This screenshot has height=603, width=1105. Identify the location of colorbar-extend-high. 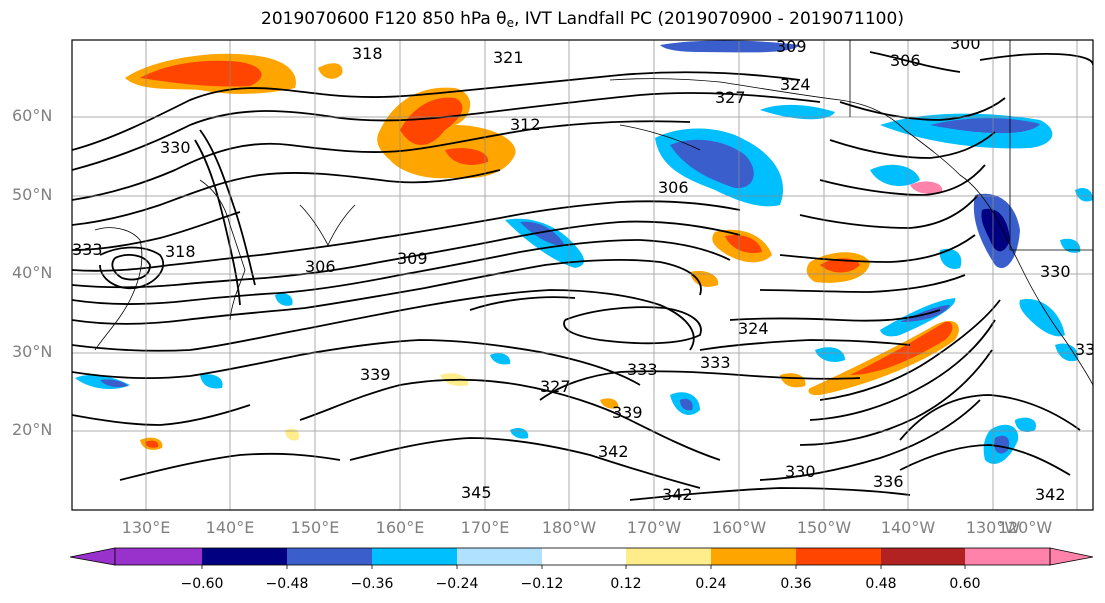
(1071, 556).